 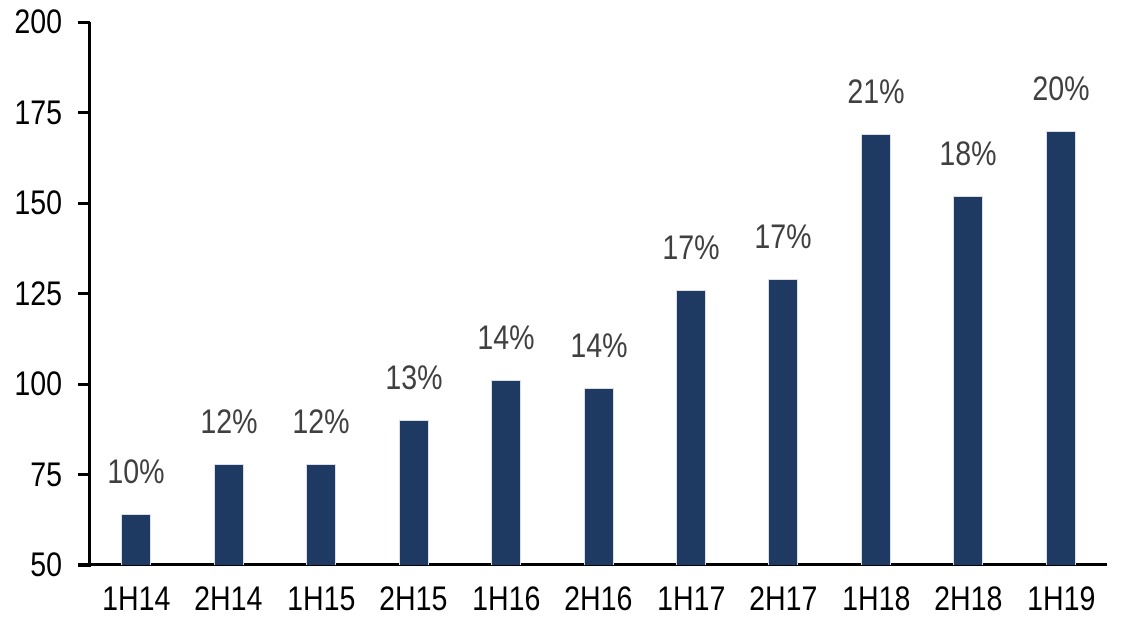 I want to click on x-axis-category-label: 1H17, so click(x=691, y=599).